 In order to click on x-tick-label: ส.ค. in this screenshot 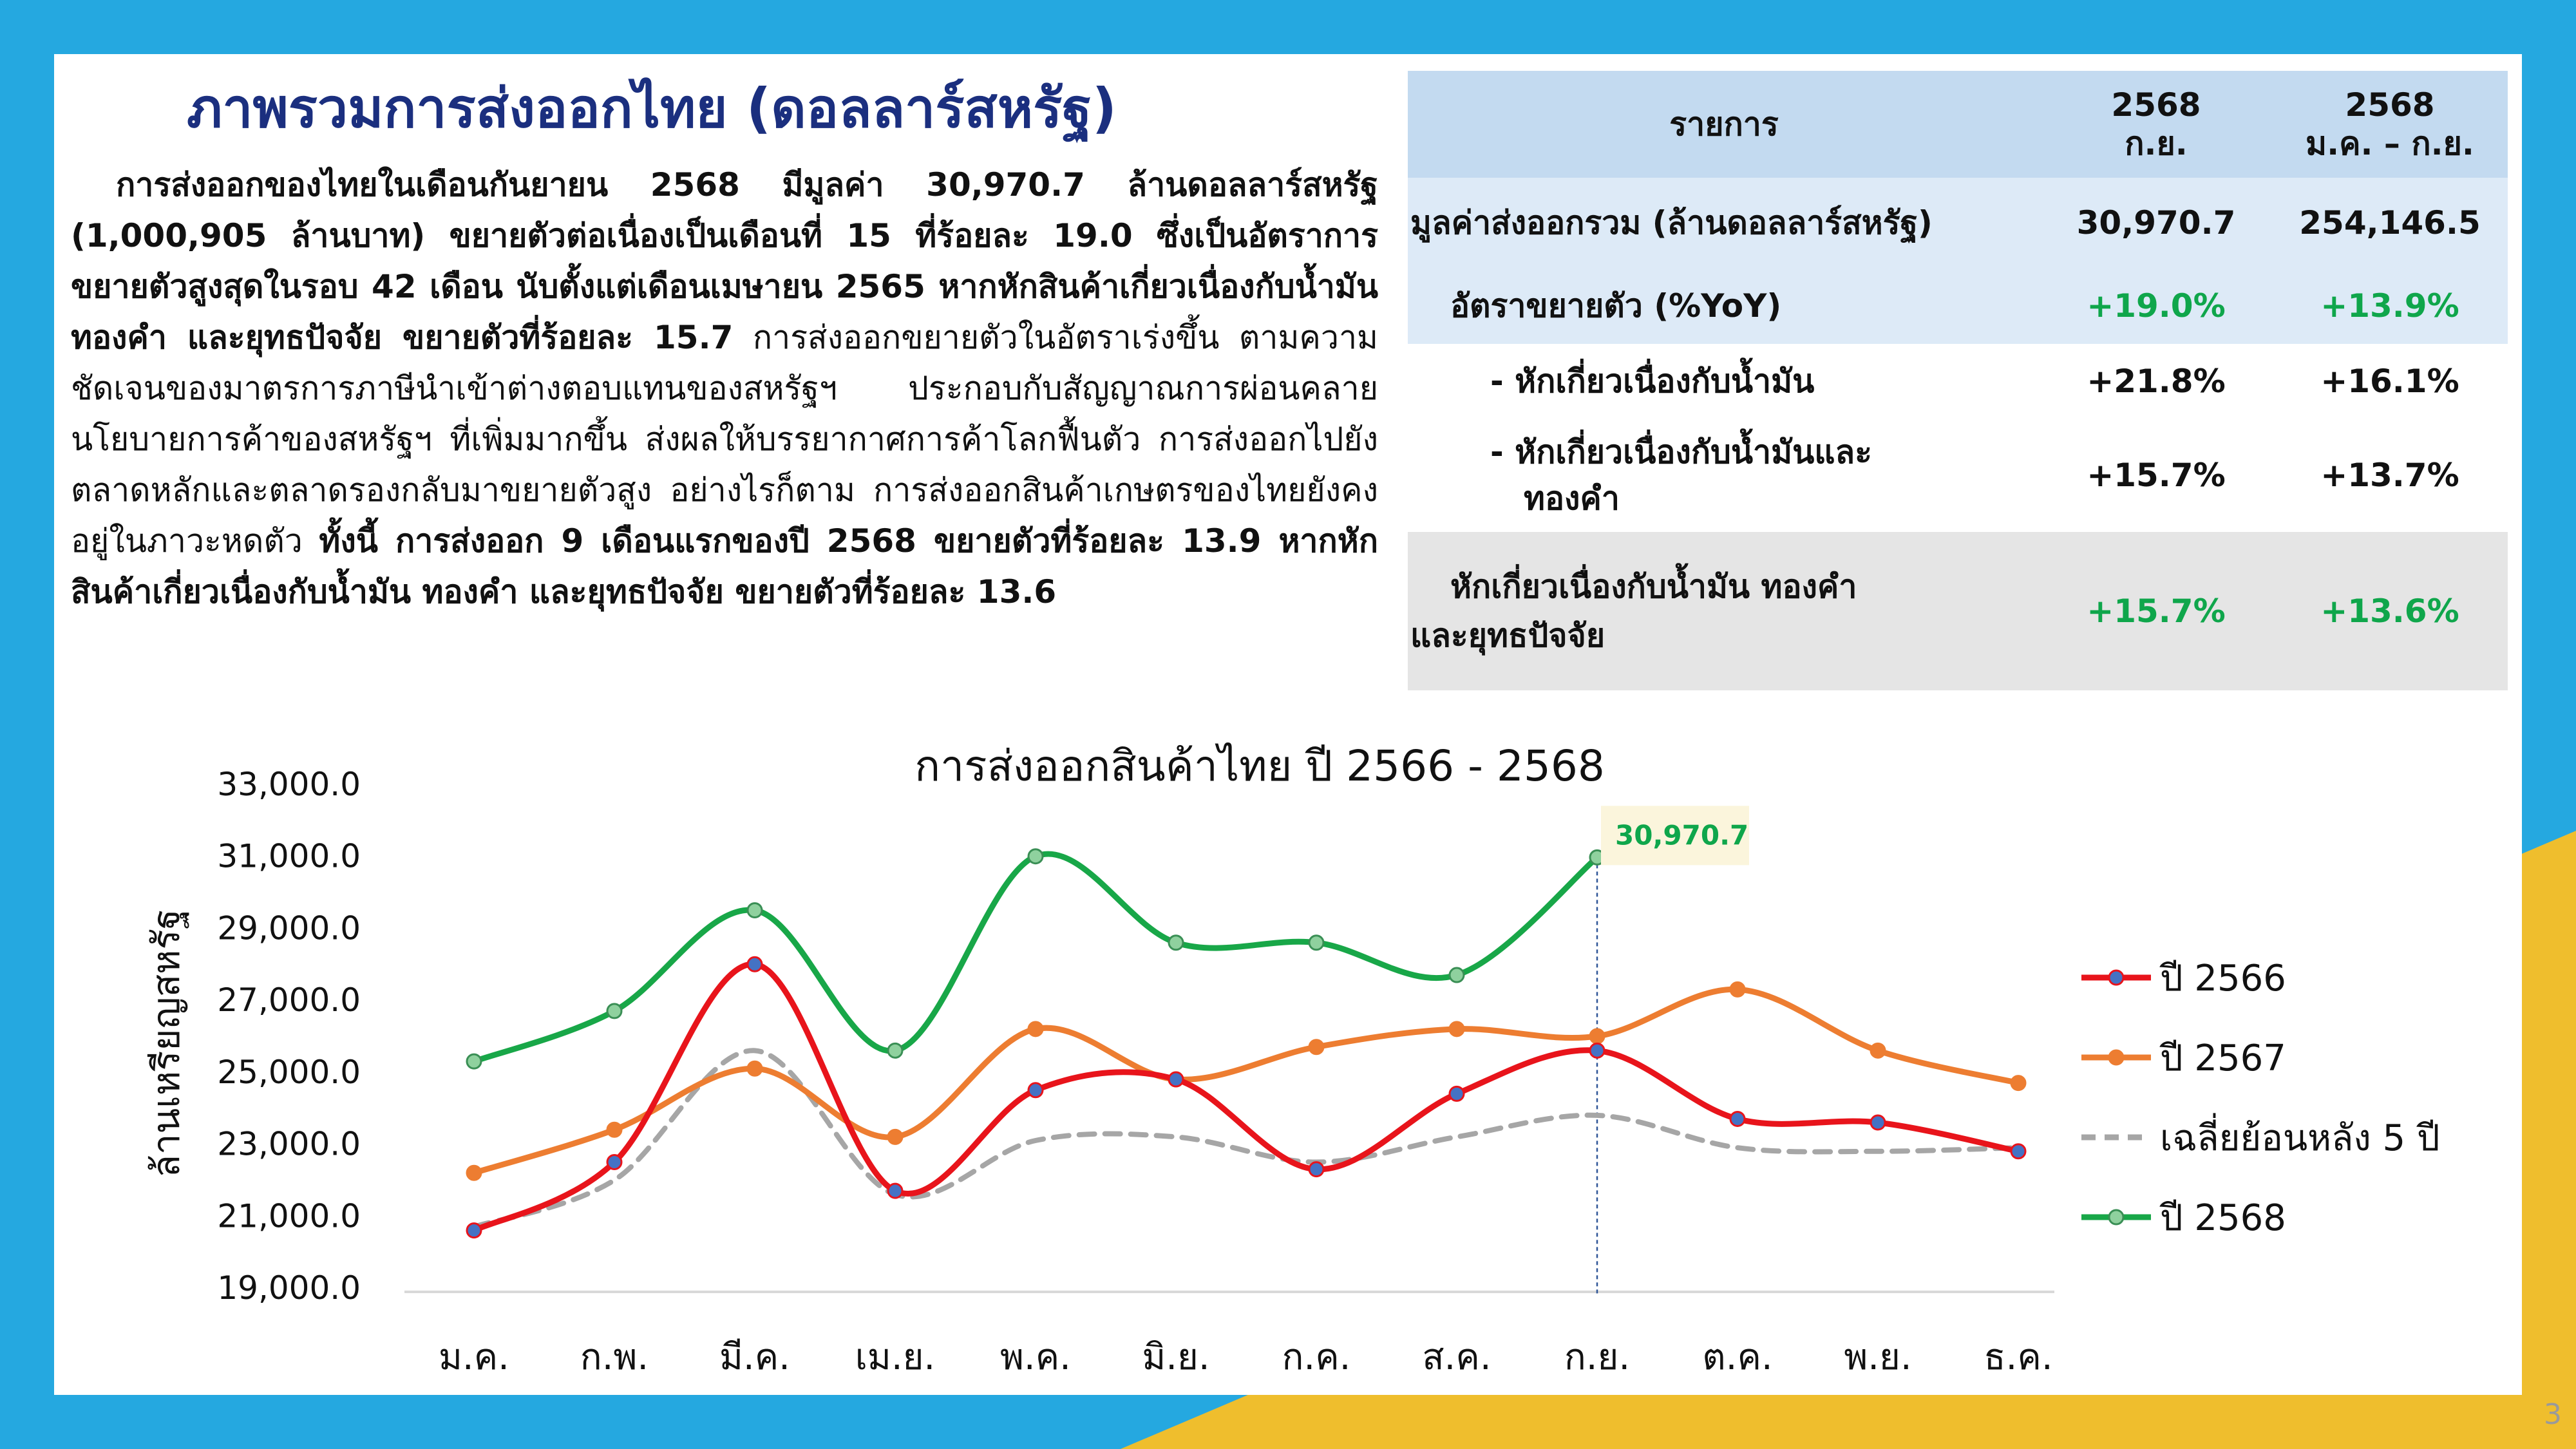, I will do `click(1457, 1357)`.